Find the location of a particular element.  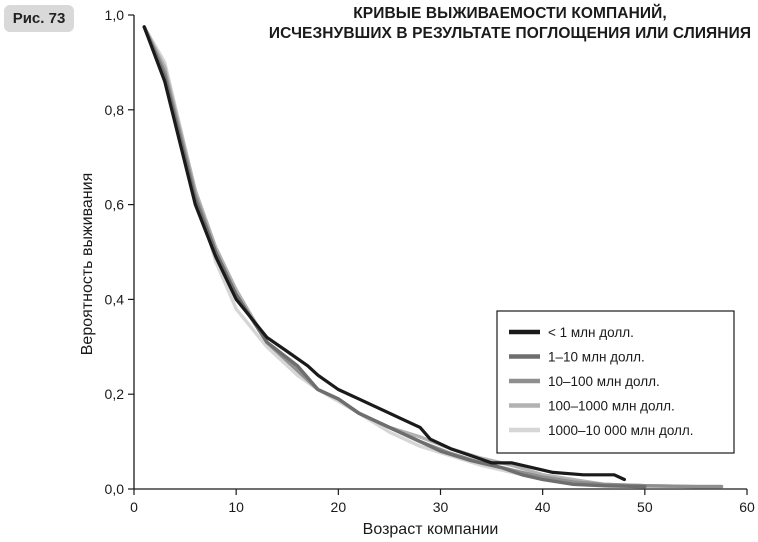

y-tick-label: 0,2 is located at coordinates (115, 394).